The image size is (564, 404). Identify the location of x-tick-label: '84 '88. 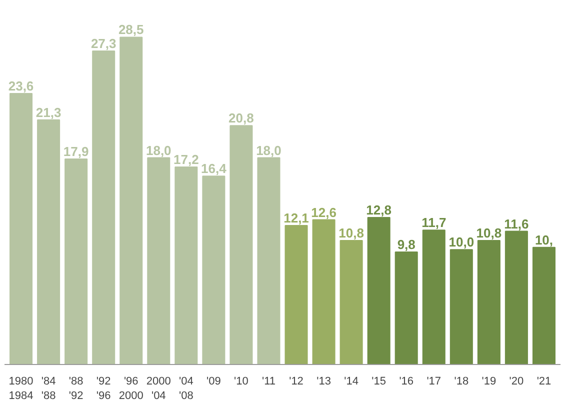
(48, 389).